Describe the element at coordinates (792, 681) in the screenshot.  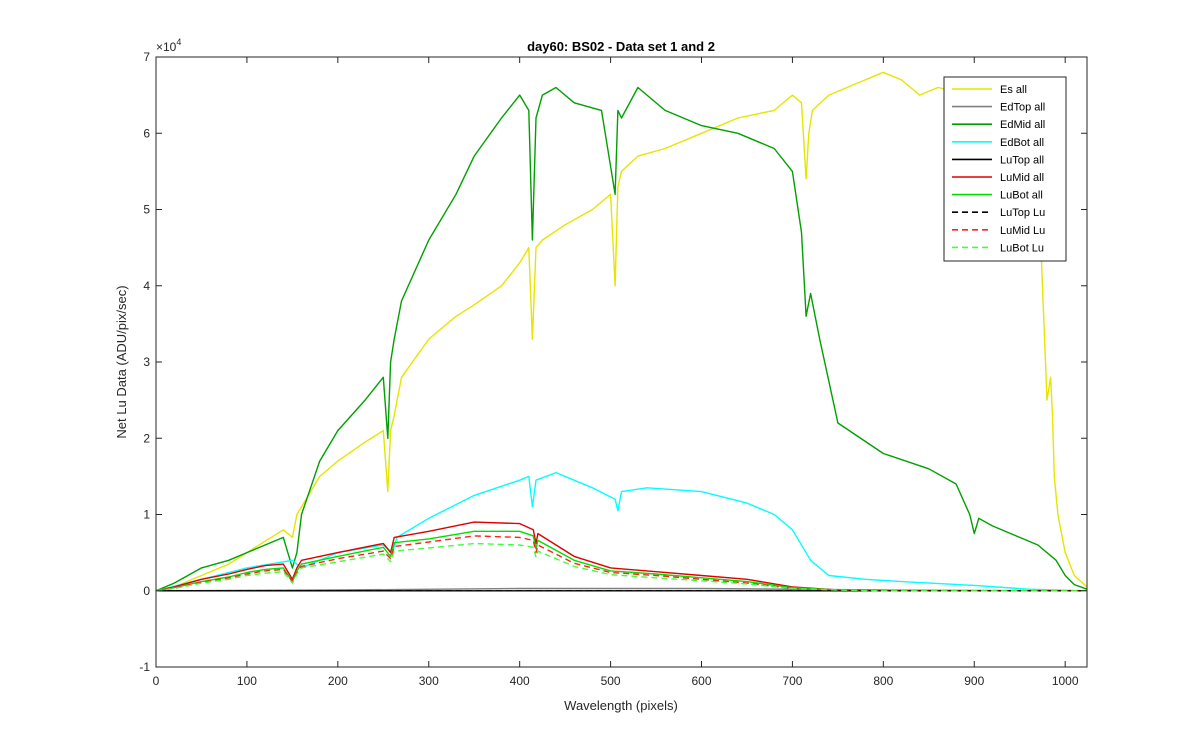
I see `x-tick-label: 700` at that location.